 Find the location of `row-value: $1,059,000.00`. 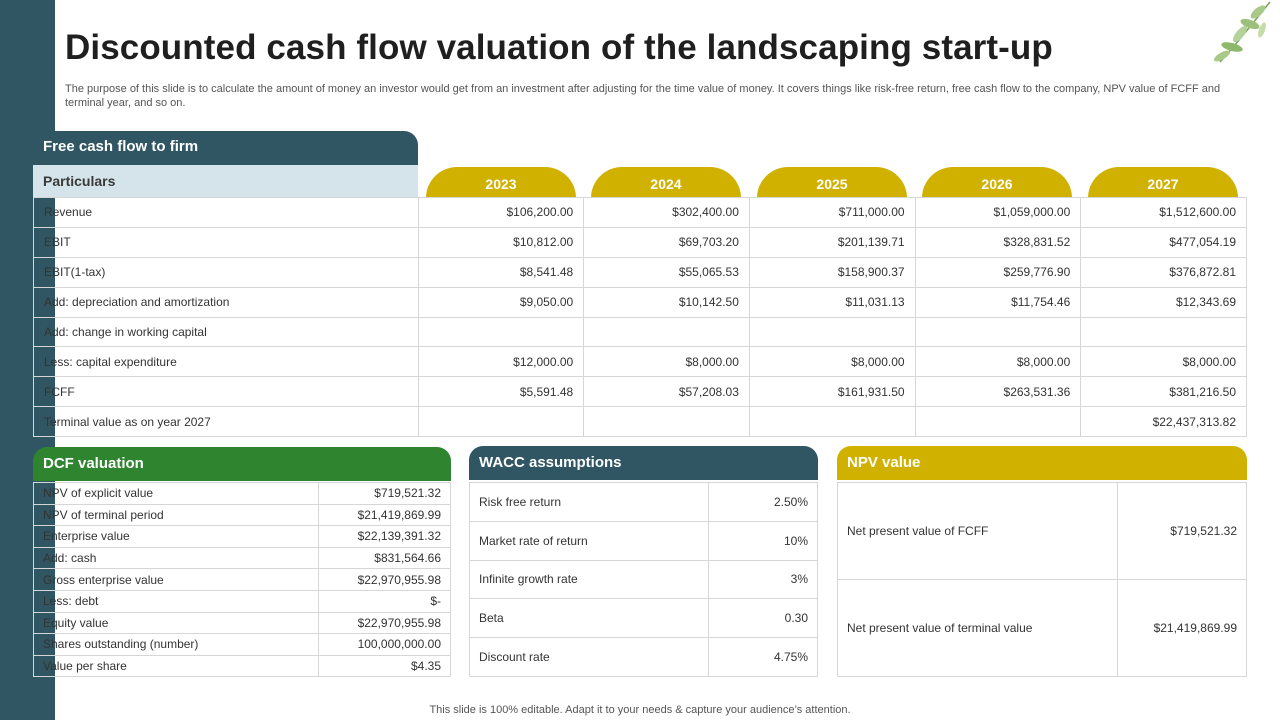

row-value: $1,059,000.00 is located at coordinates (998, 212).